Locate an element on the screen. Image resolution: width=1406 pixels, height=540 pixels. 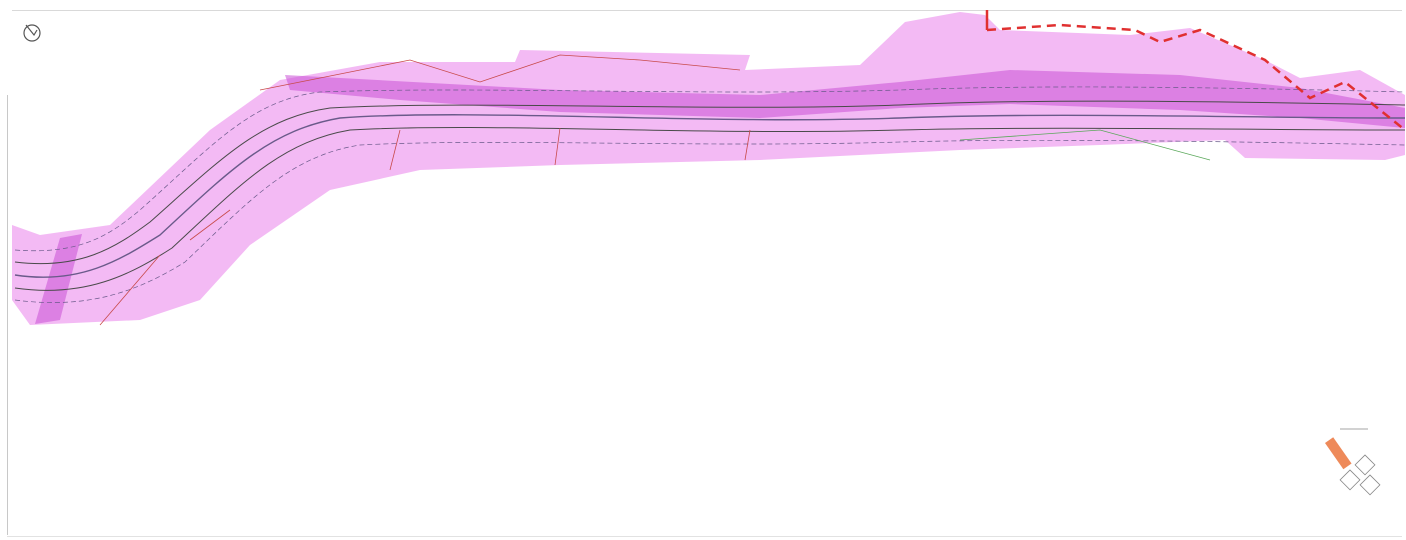
north-arrow-icon is located at coordinates (32, 33).